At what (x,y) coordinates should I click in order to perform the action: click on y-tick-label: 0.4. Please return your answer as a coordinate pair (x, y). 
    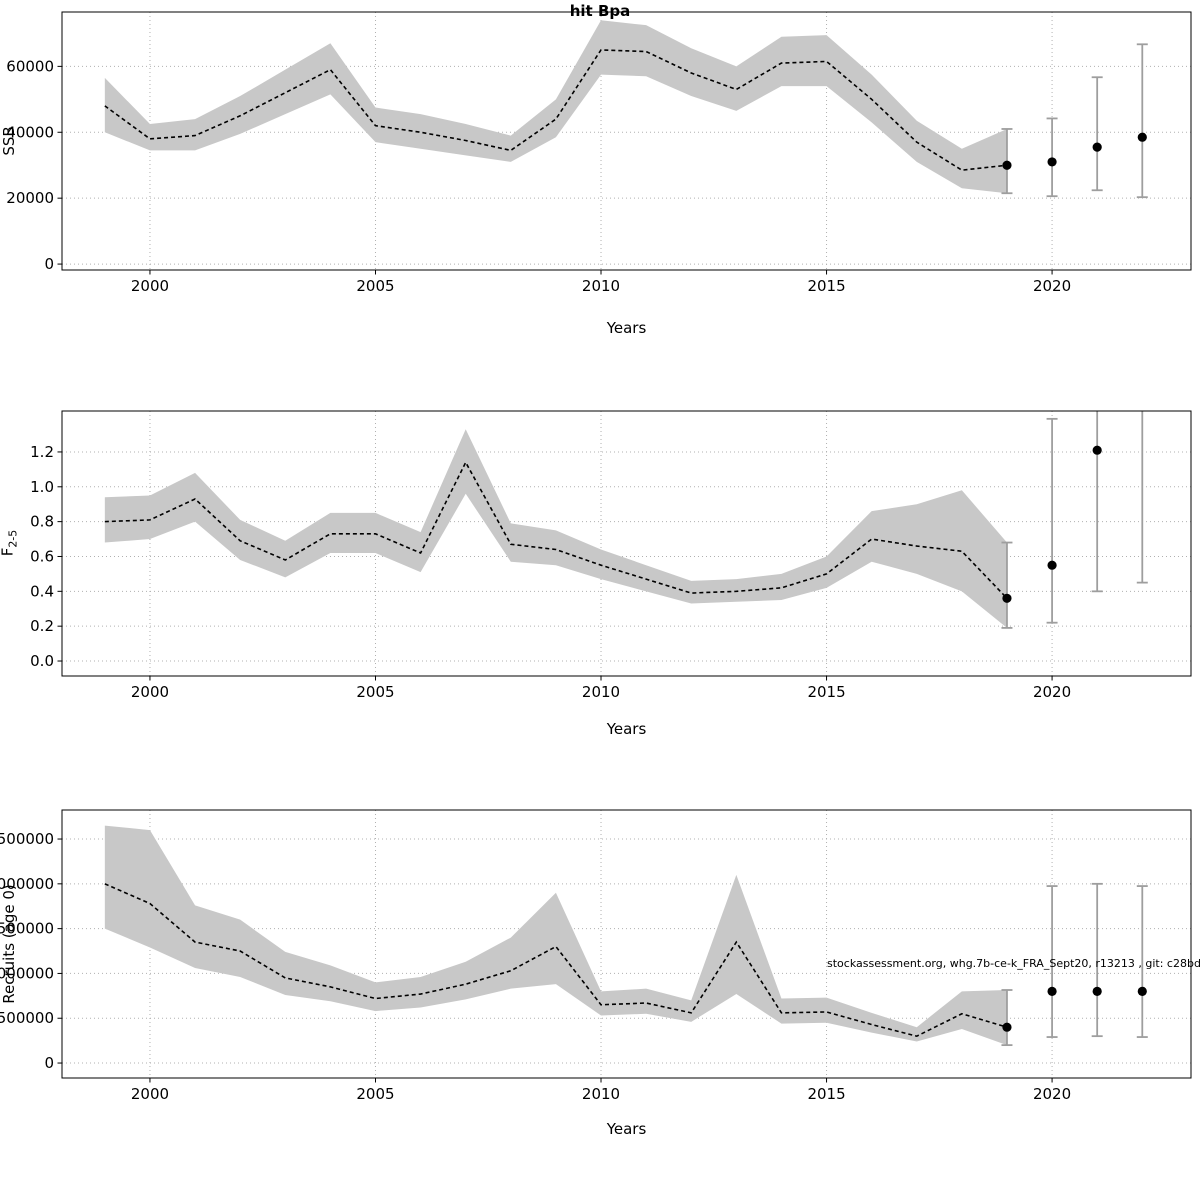
    Looking at the image, I should click on (42, 591).